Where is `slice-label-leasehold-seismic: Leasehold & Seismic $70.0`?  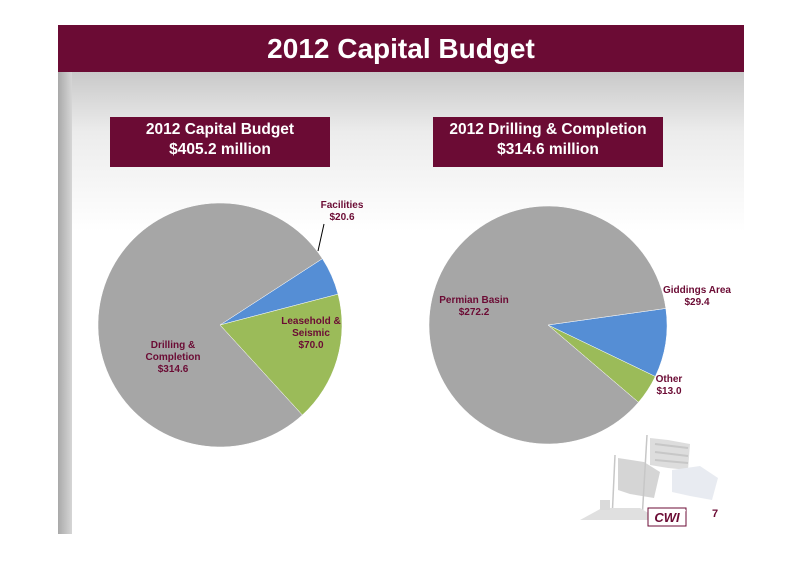 slice-label-leasehold-seismic: Leasehold & Seismic $70.0 is located at coordinates (310, 333).